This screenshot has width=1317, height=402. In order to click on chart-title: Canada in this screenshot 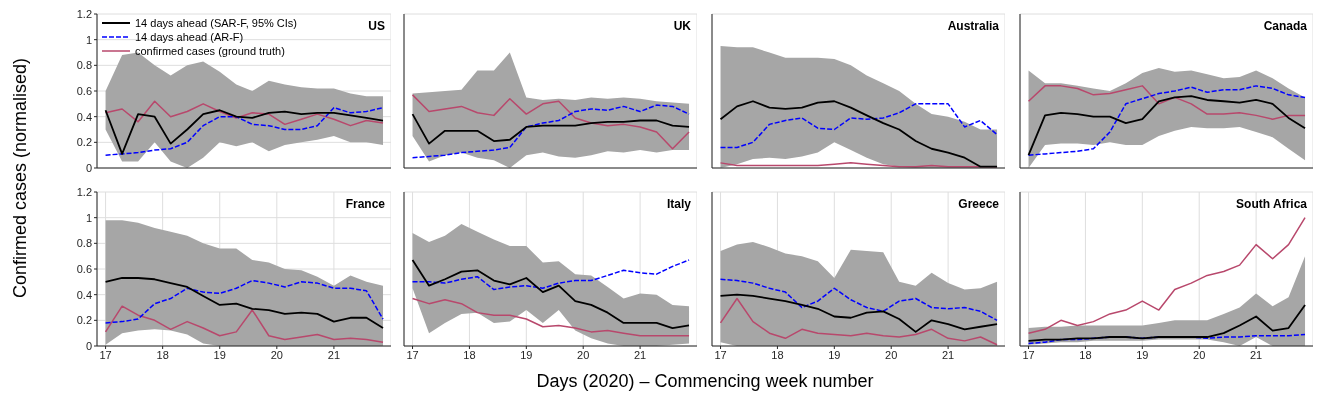, I will do `click(1285, 26)`.